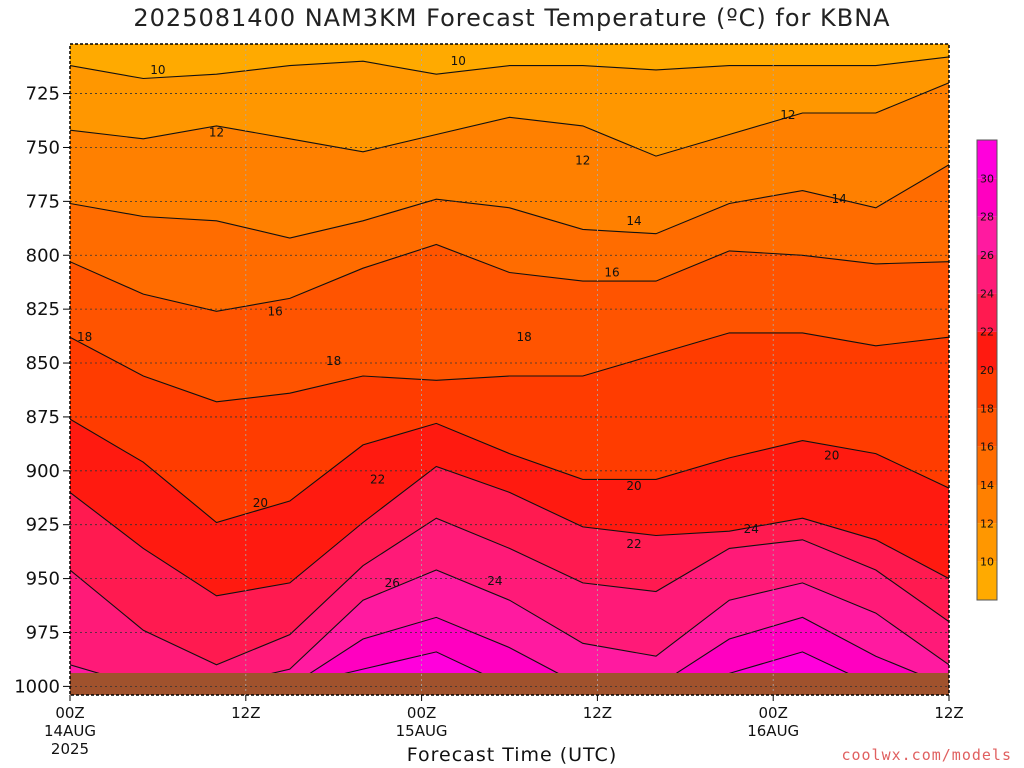 The height and width of the screenshot is (768, 1024). What do you see at coordinates (43, 147) in the screenshot?
I see `y-tick-label: 750` at bounding box center [43, 147].